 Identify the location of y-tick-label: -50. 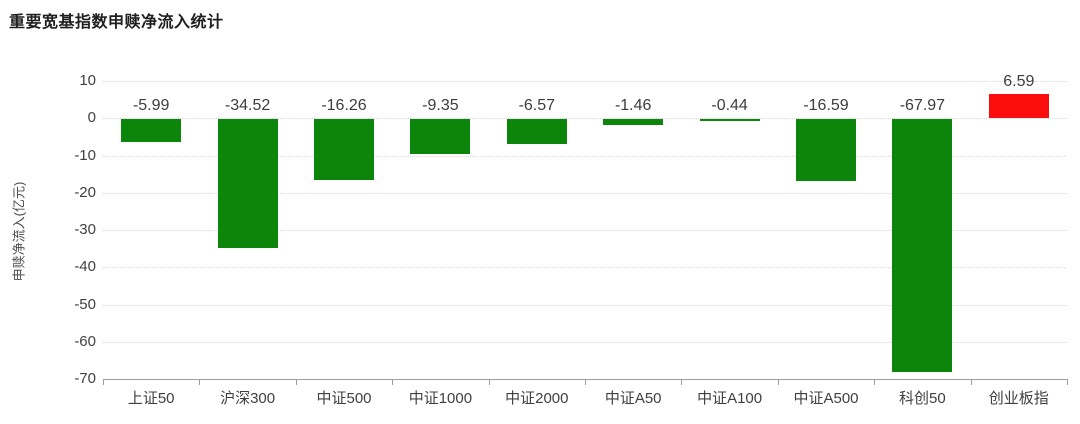
(85, 304).